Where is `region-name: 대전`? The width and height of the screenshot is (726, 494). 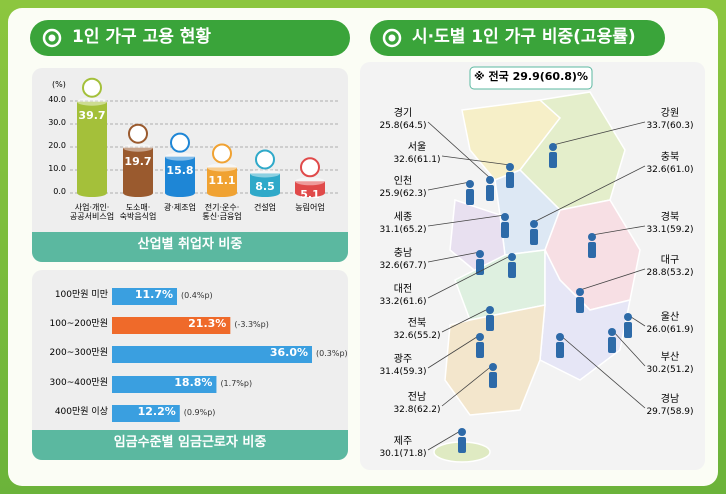 region-name: 대전 is located at coordinates (403, 289).